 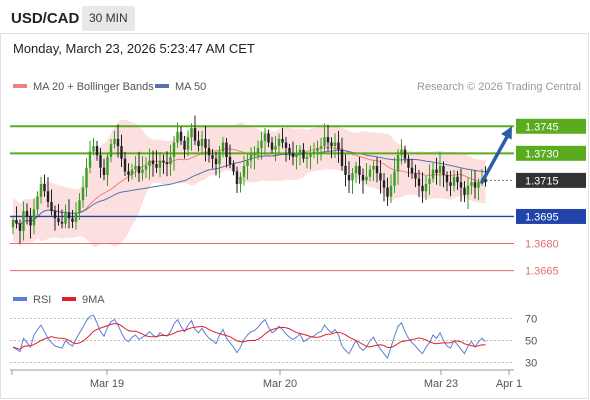 What do you see at coordinates (542, 154) in the screenshot?
I see `level-label-1-3730: 1.3730` at bounding box center [542, 154].